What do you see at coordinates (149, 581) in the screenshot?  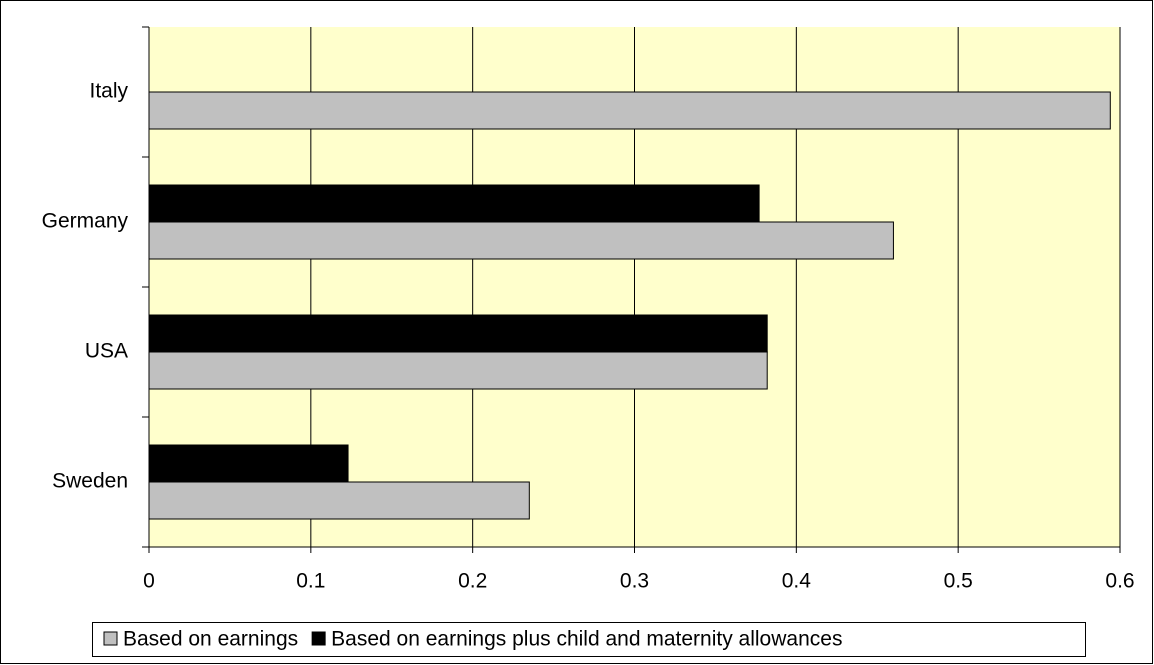 I see `x-tick-label: 0` at bounding box center [149, 581].